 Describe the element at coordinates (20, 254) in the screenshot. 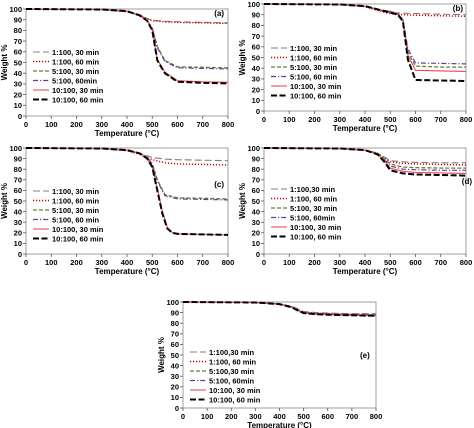

I see `y-tick-label: 0` at that location.